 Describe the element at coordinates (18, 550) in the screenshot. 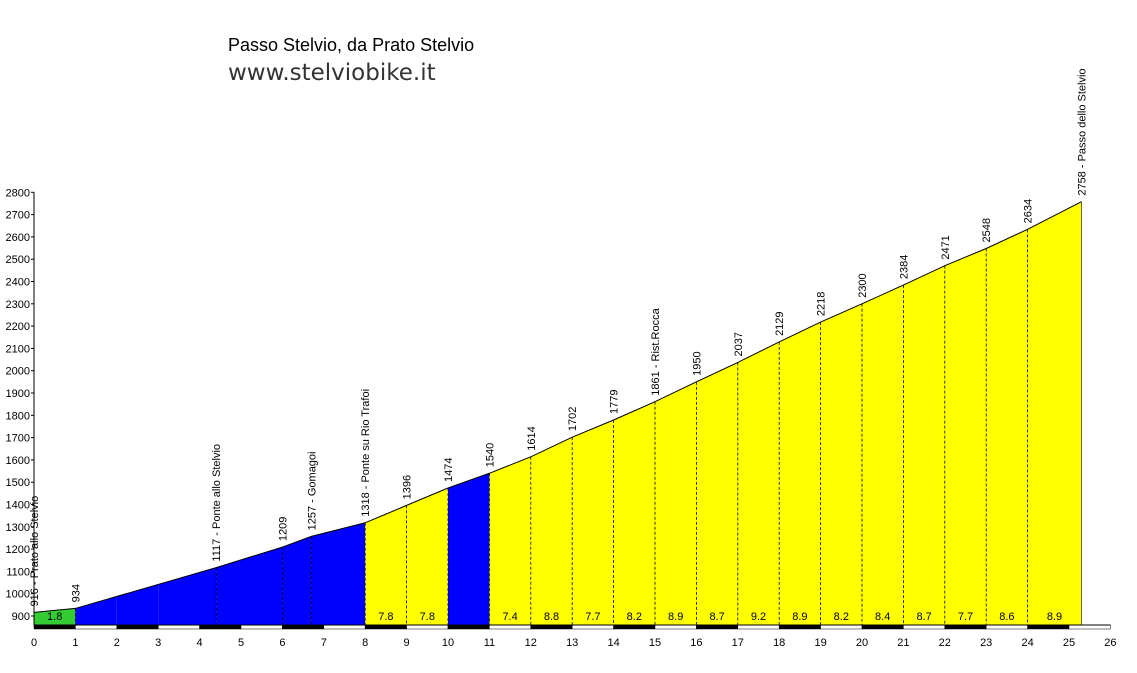

I see `y-tick-label: 1200` at that location.